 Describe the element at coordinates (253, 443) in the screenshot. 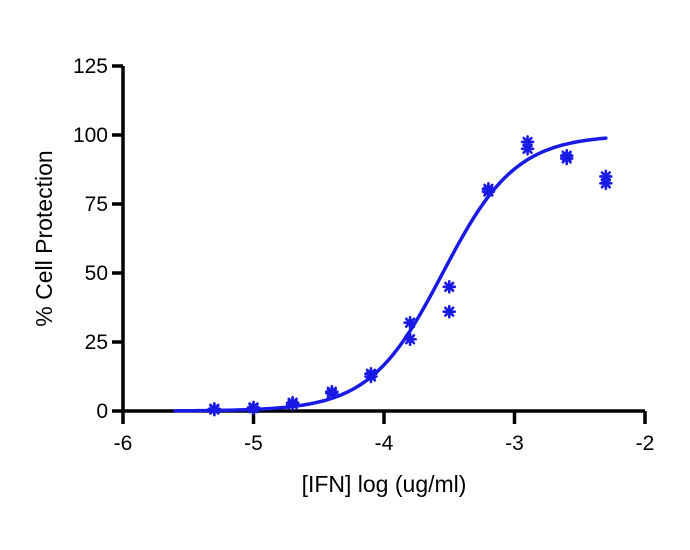

I see `x-tick-label: -5` at that location.